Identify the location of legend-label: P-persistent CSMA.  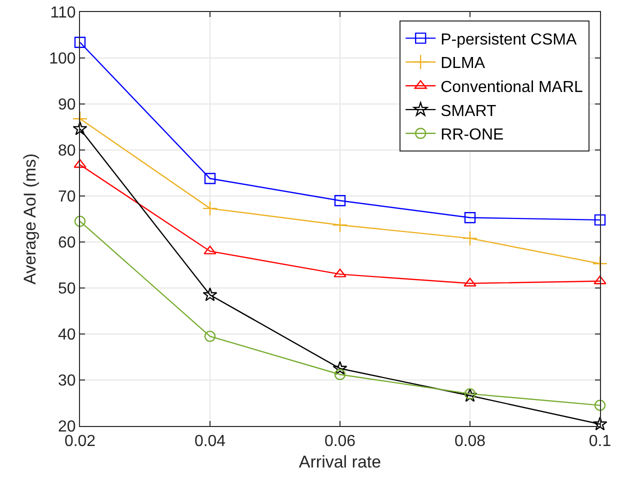
(508, 39).